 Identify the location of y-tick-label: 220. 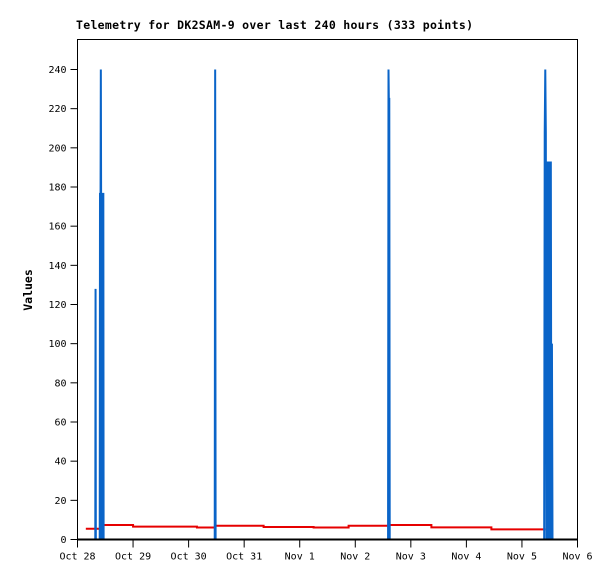
(57, 109).